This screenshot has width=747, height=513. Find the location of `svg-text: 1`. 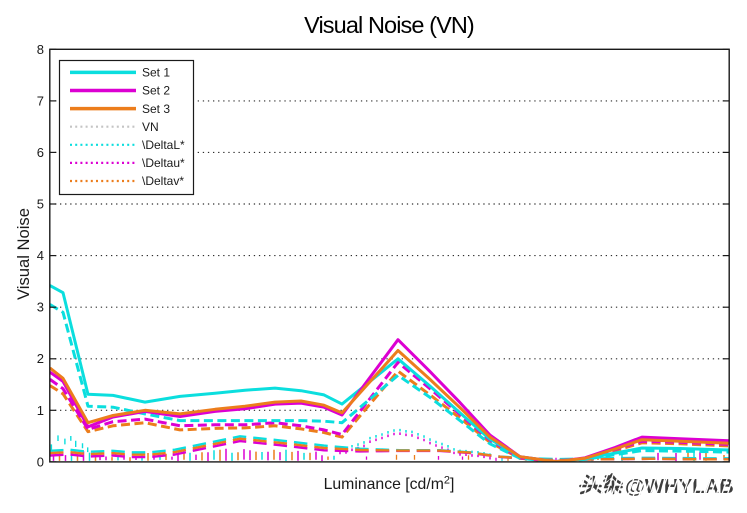

svg-text: 1 is located at coordinates (40, 410).